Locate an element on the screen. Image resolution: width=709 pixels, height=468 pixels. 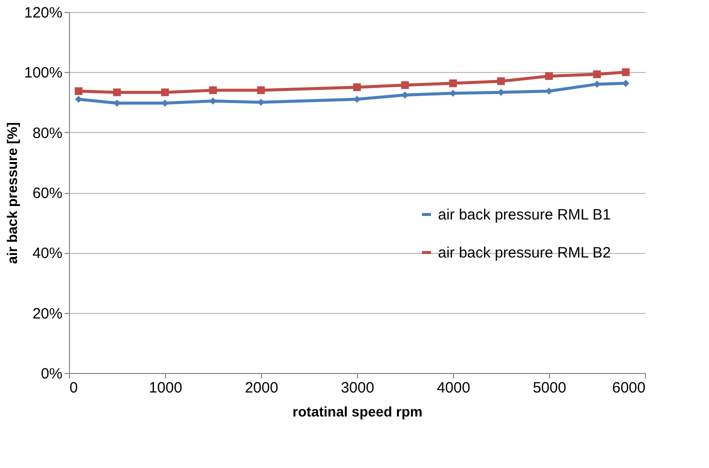
legend-label: air back pressure RML B2 is located at coordinates (524, 253).